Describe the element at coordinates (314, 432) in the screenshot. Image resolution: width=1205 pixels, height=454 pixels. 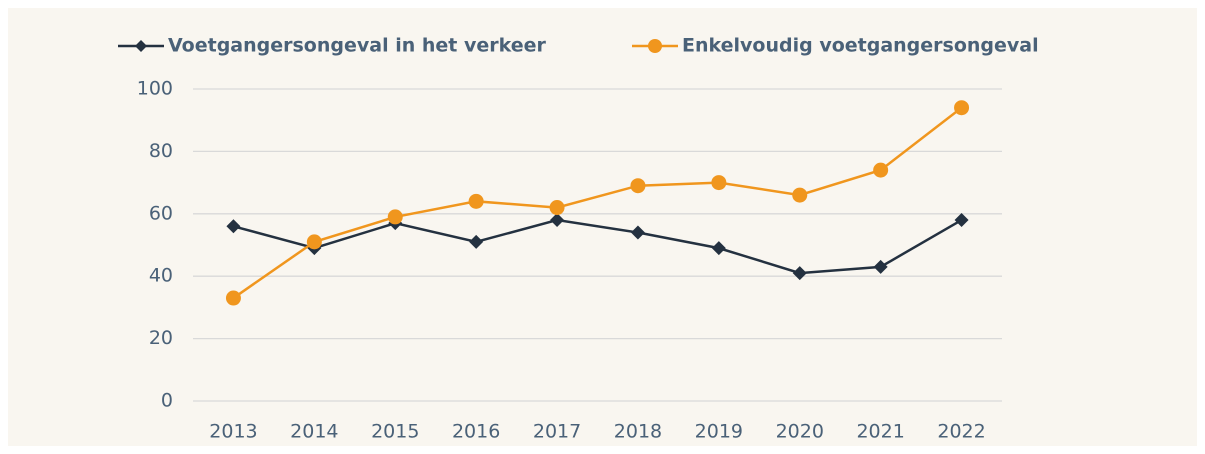
I see `x-tick-label: 2014` at that location.